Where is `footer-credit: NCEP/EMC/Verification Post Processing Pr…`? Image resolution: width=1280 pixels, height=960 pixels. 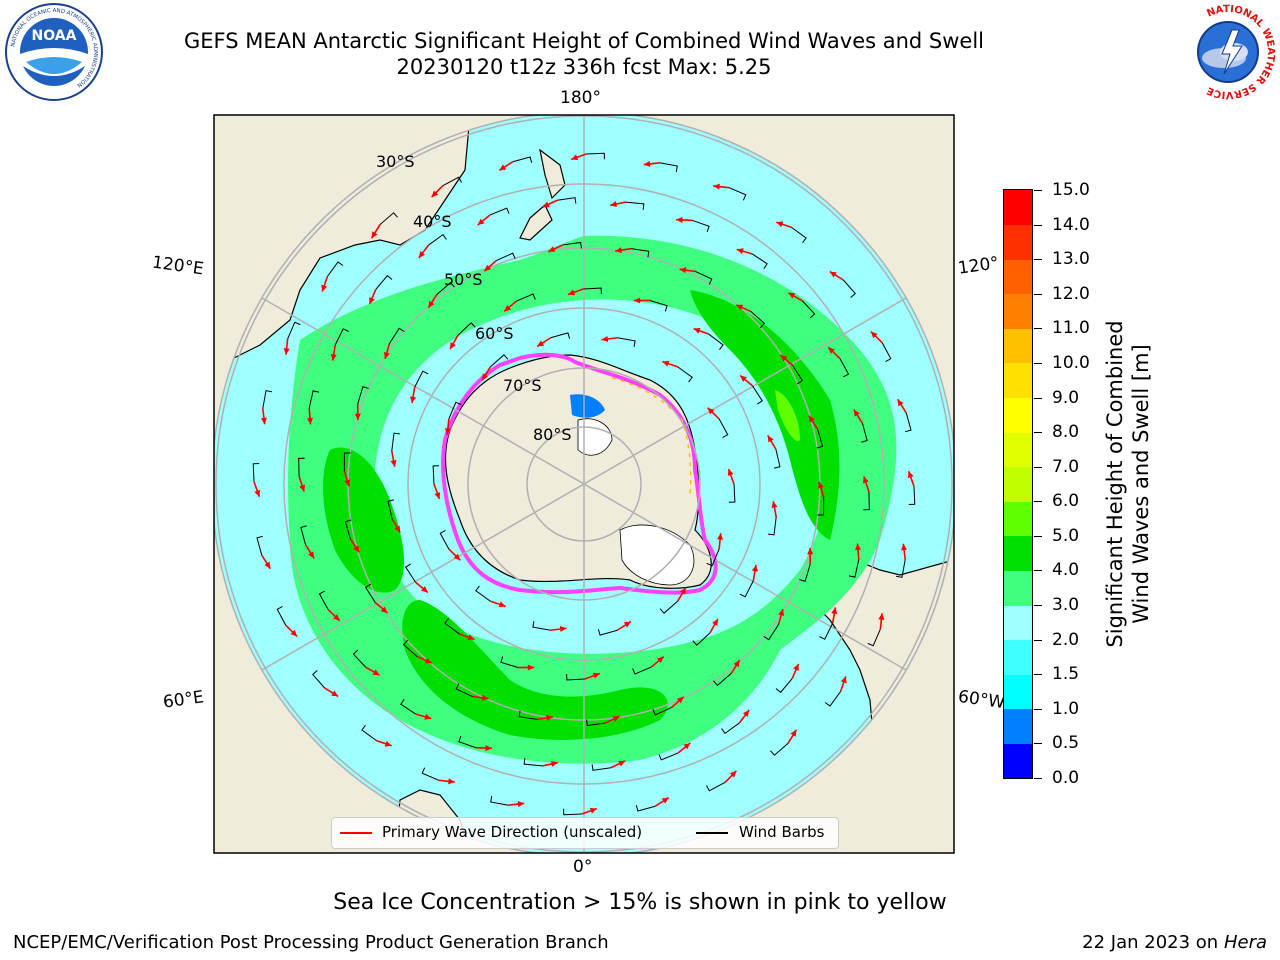 footer-credit: NCEP/EMC/Verification Post Processing Pr… is located at coordinates (311, 942).